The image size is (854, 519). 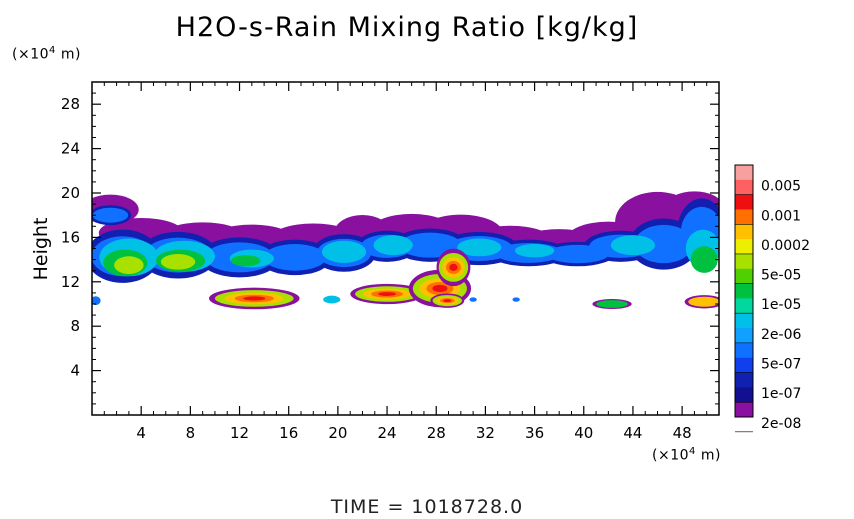 I want to click on y-tick-label: 4, so click(x=75, y=371).